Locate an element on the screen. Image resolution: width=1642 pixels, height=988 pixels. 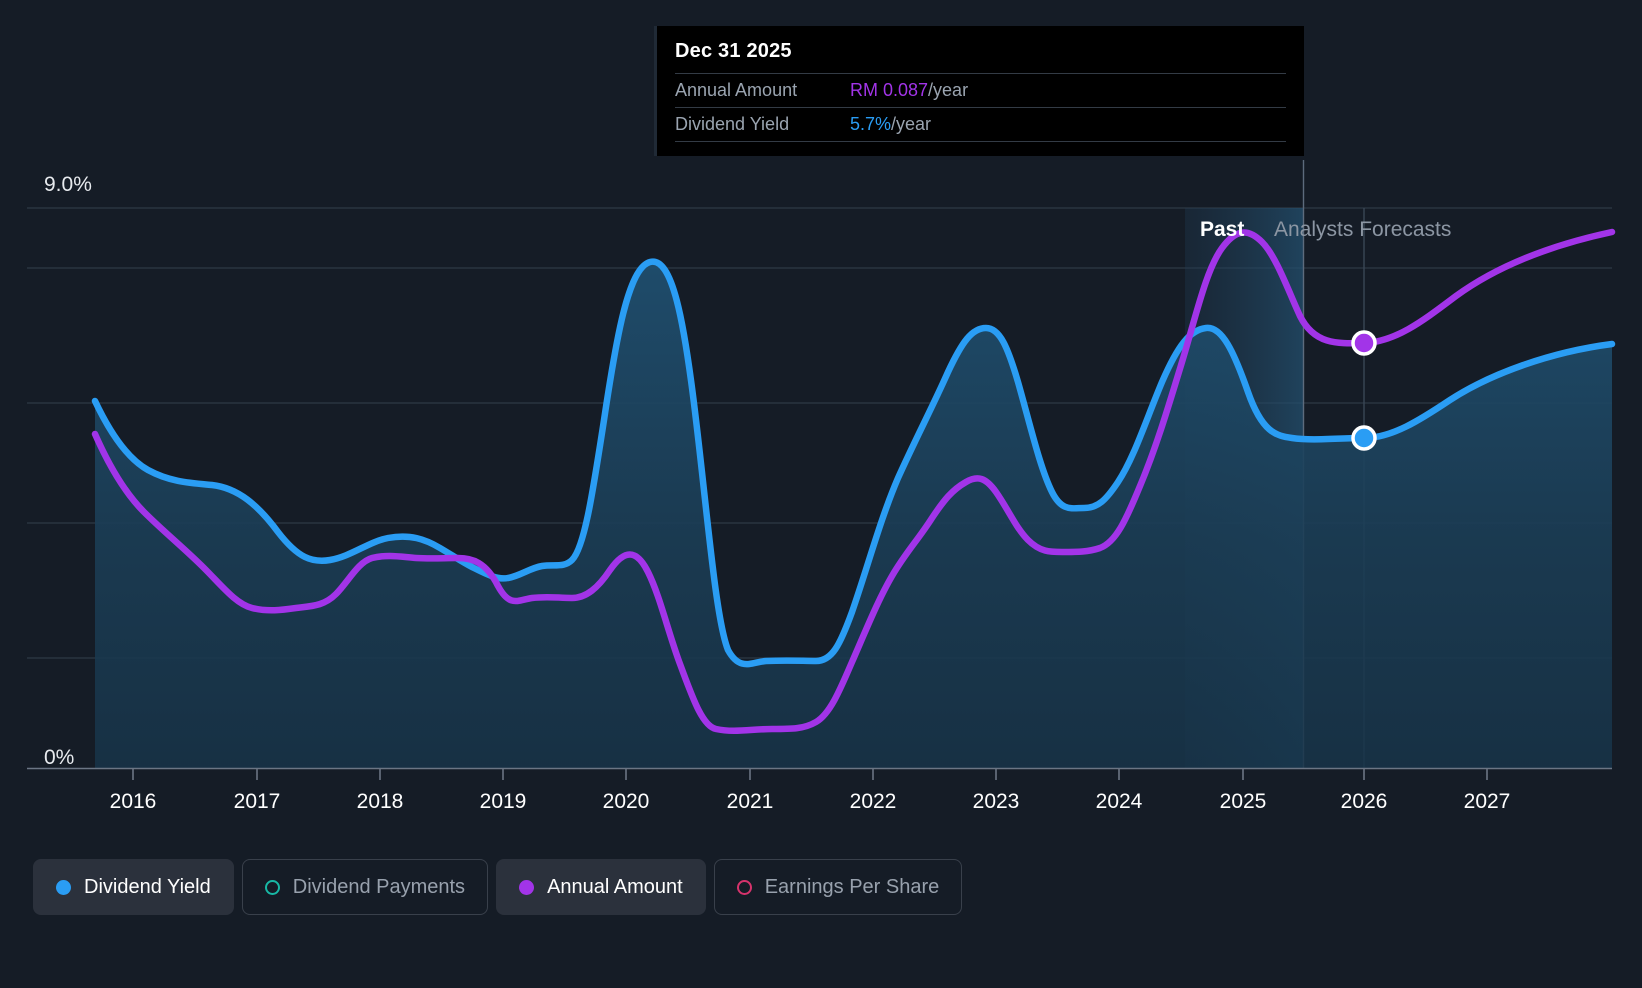
tooltip-date: Dec 31 2025 is located at coordinates (733, 51).